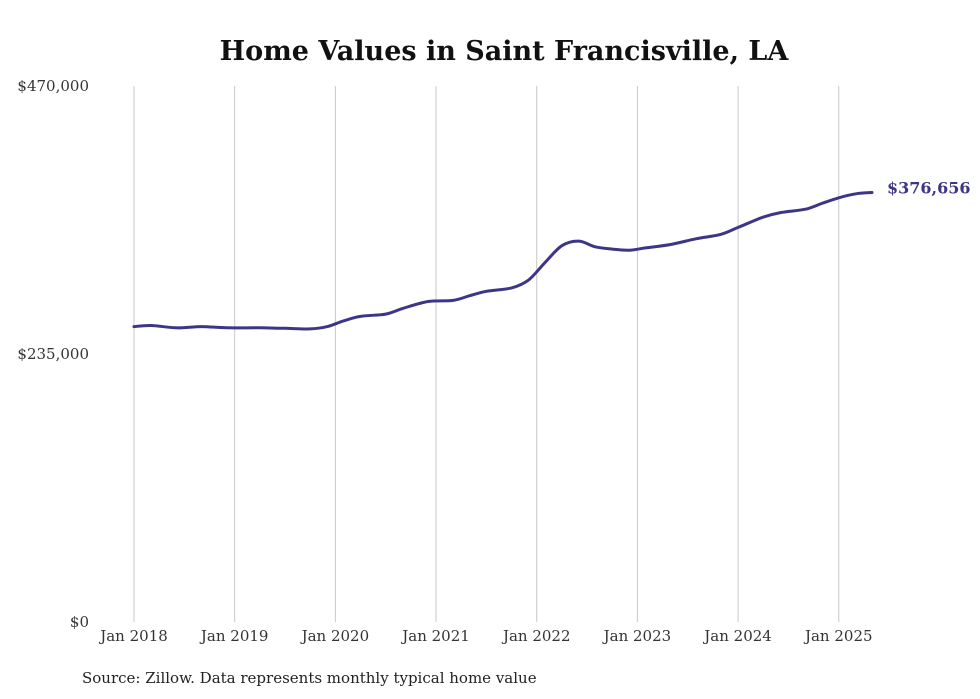 The height and width of the screenshot is (699, 980). What do you see at coordinates (838, 636) in the screenshot?
I see `x-tick-label: Jan 2025` at bounding box center [838, 636].